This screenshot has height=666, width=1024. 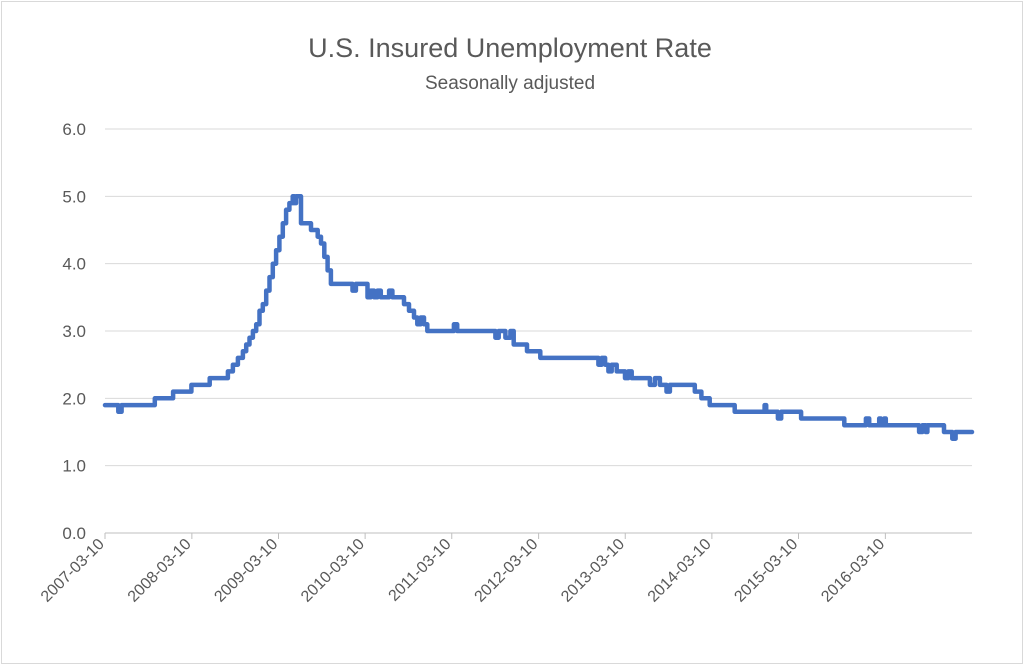 I want to click on x-tick-label: 2016-03-10, so click(x=853, y=571).